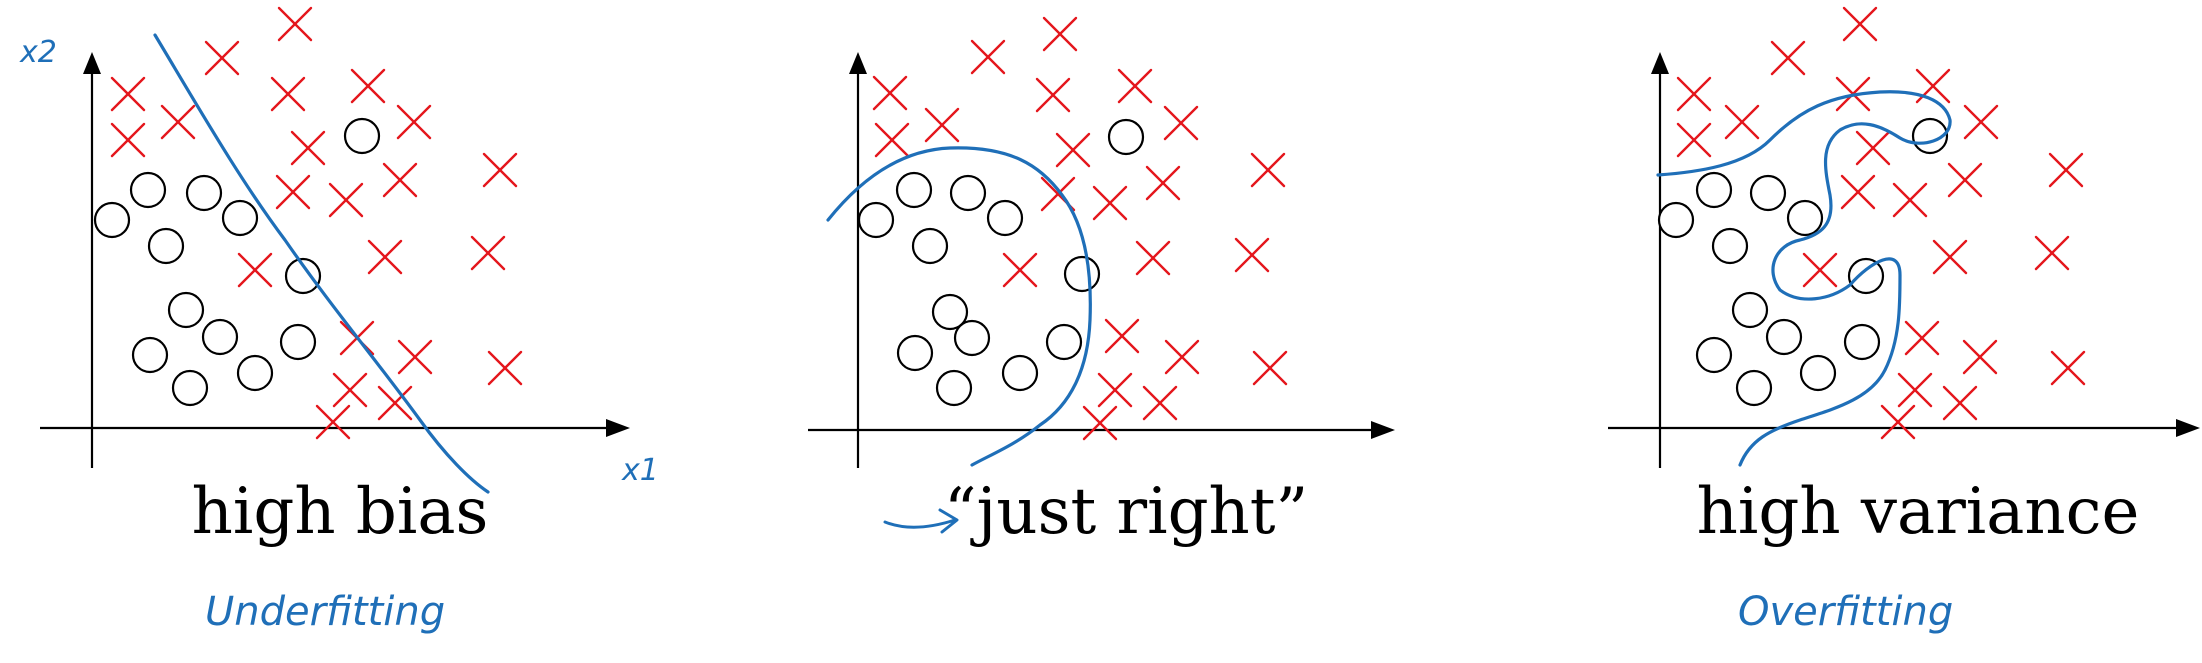  What do you see at coordinates (1126, 512) in the screenshot?
I see `panel-caption: “just right”` at bounding box center [1126, 512].